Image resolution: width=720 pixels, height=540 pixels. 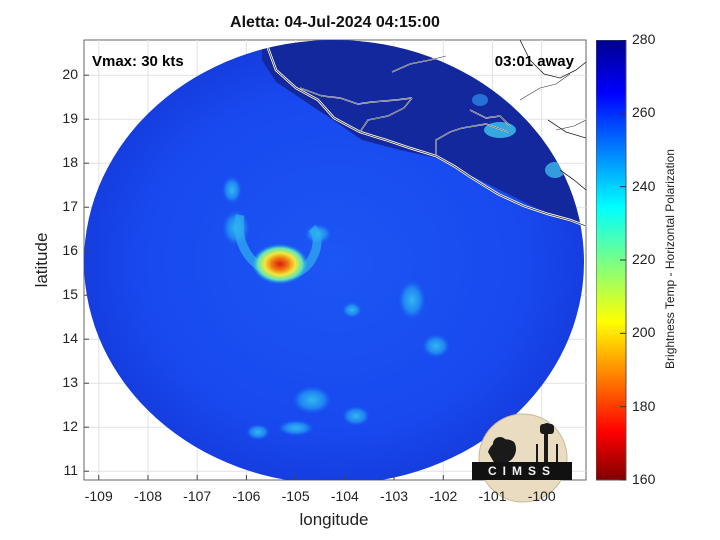 What do you see at coordinates (442, 105) in the screenshot?
I see `state-borders-outline` at bounding box center [442, 105].